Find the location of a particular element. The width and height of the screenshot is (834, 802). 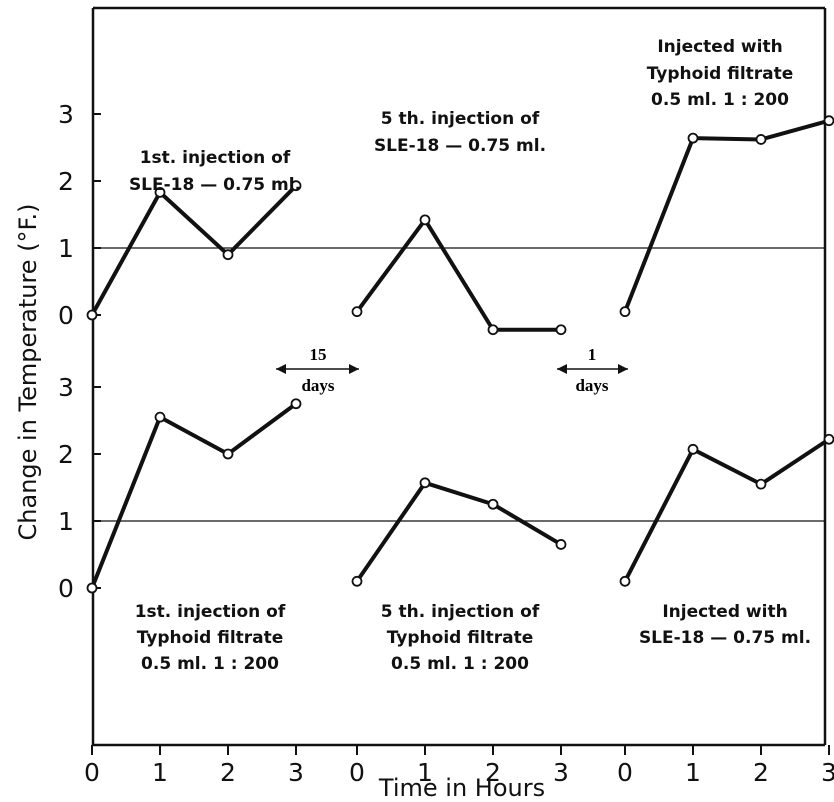

annotation-top-2-0: Injected with is located at coordinates (719, 47).